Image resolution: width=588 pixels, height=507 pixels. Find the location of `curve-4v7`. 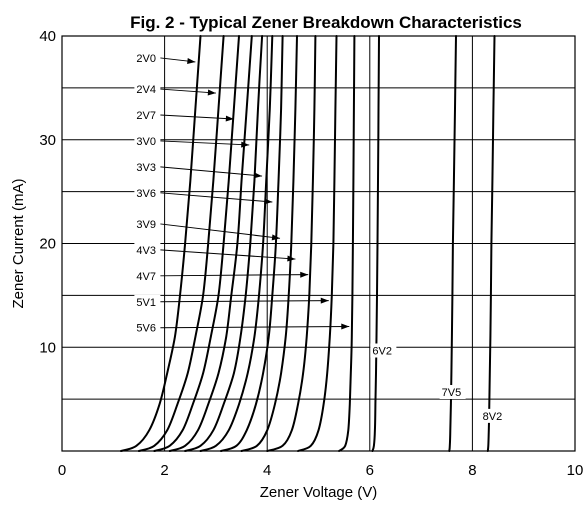

curve-4v7 is located at coordinates (291, 243).